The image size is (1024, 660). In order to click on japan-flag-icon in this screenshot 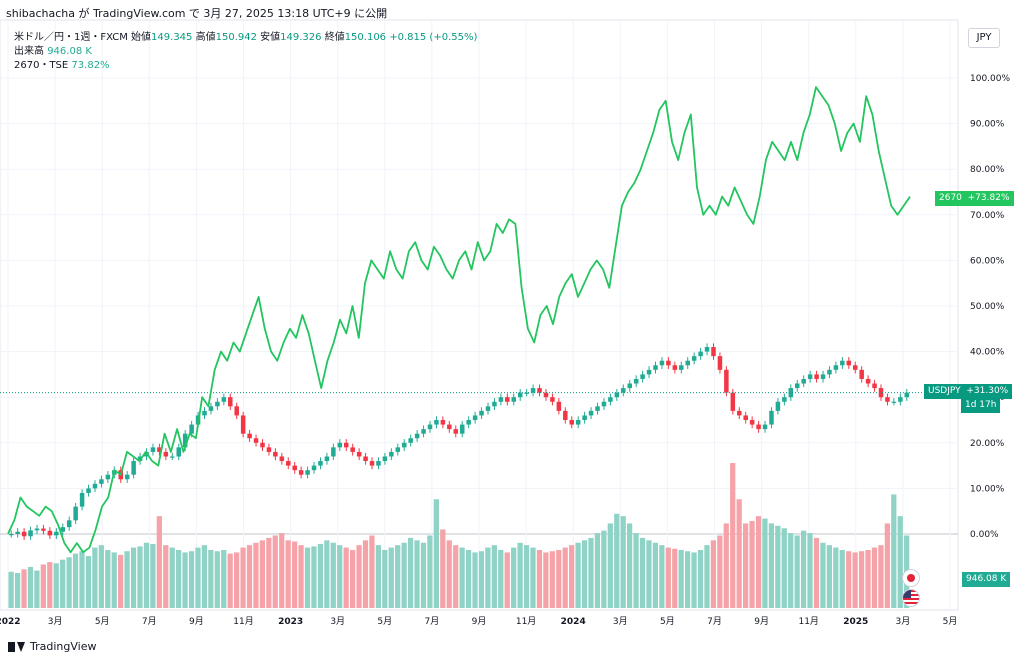, I will do `click(911, 578)`.